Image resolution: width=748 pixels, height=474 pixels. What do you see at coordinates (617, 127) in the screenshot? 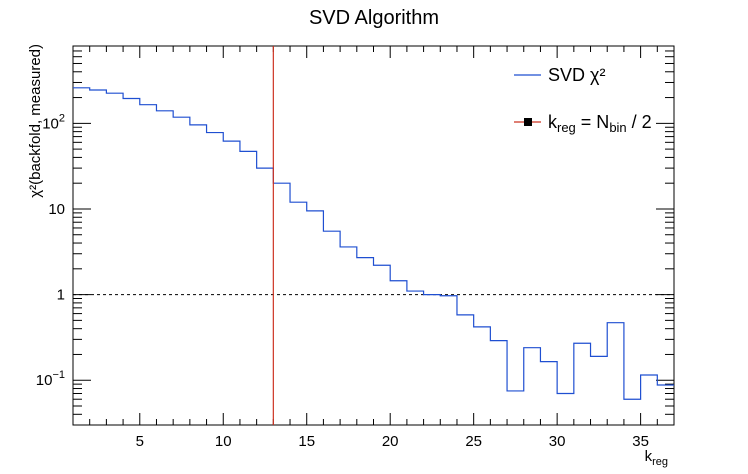
I see `legend-kreg-sub2: bin` at bounding box center [617, 127].